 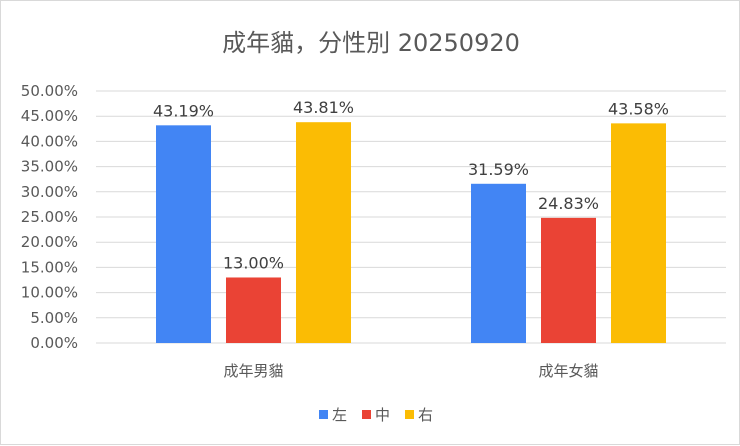 I want to click on chart-title: 成年貓，分性別 20250920, so click(x=371, y=43).